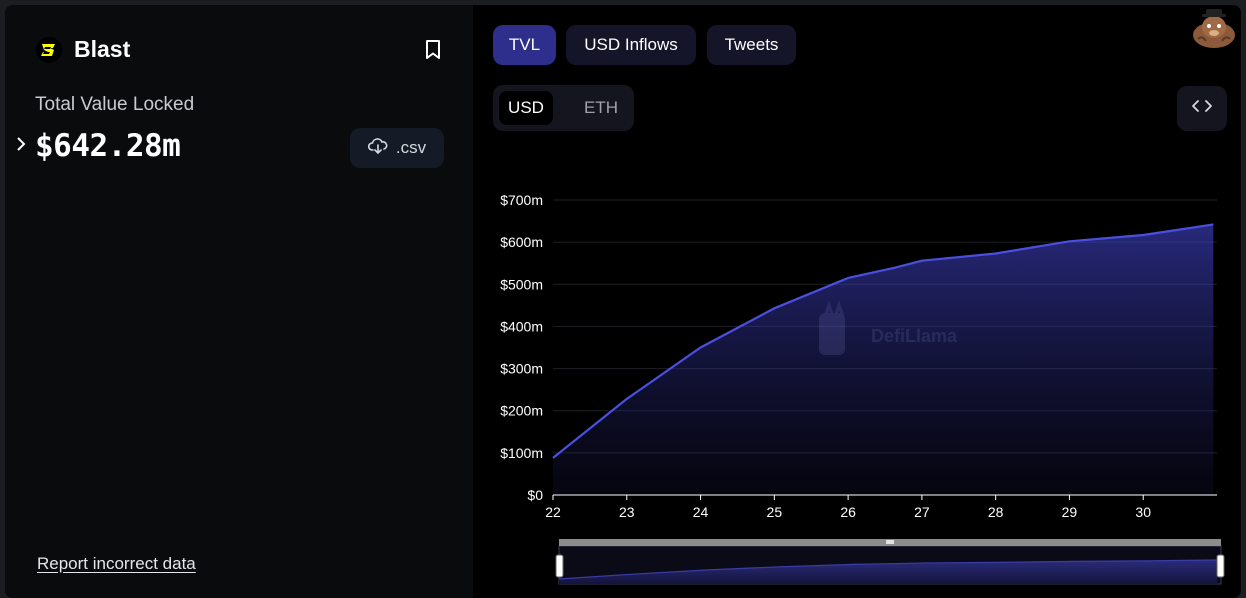 The image size is (1246, 598). What do you see at coordinates (1070, 512) in the screenshot?
I see `x-tick-label: 29` at bounding box center [1070, 512].